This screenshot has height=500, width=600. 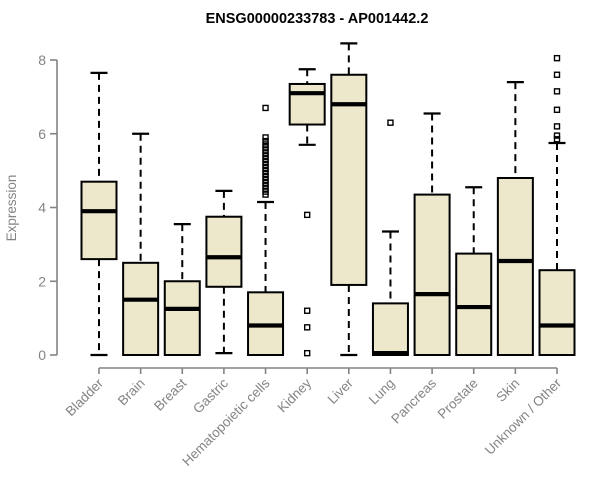 What do you see at coordinates (382, 392) in the screenshot?
I see `x-tick-label: Lung` at bounding box center [382, 392].